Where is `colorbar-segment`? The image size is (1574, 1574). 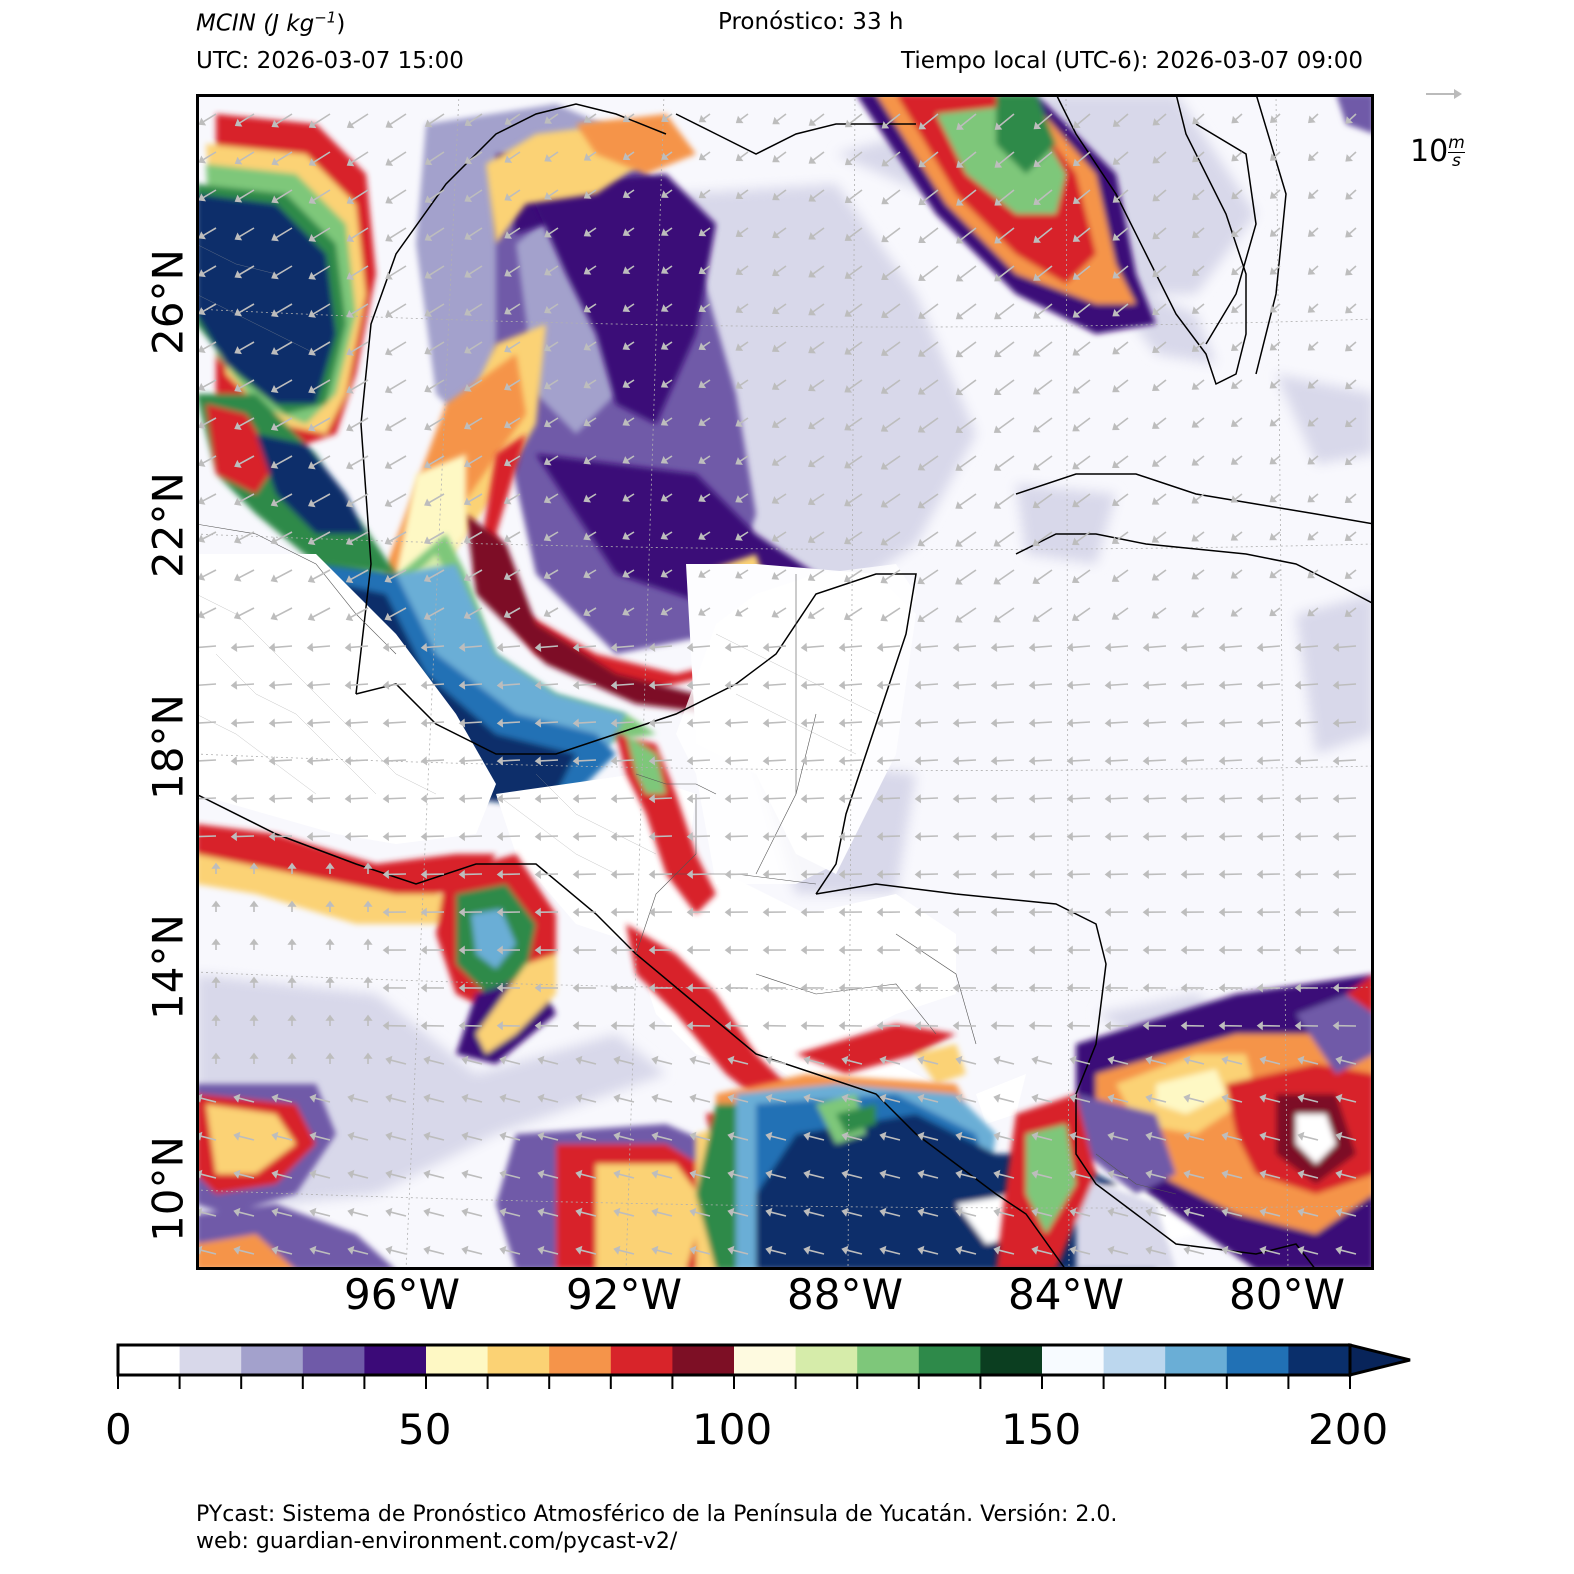
colorbar-segment is located at coordinates (1196, 1360).